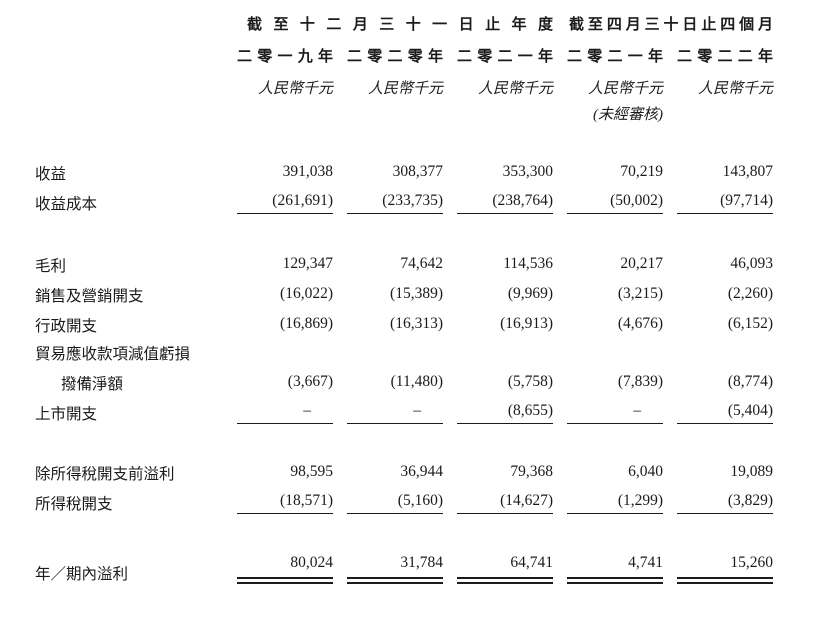  Describe the element at coordinates (278, 291) in the screenshot. I see `cell-value: (16,022)` at that location.